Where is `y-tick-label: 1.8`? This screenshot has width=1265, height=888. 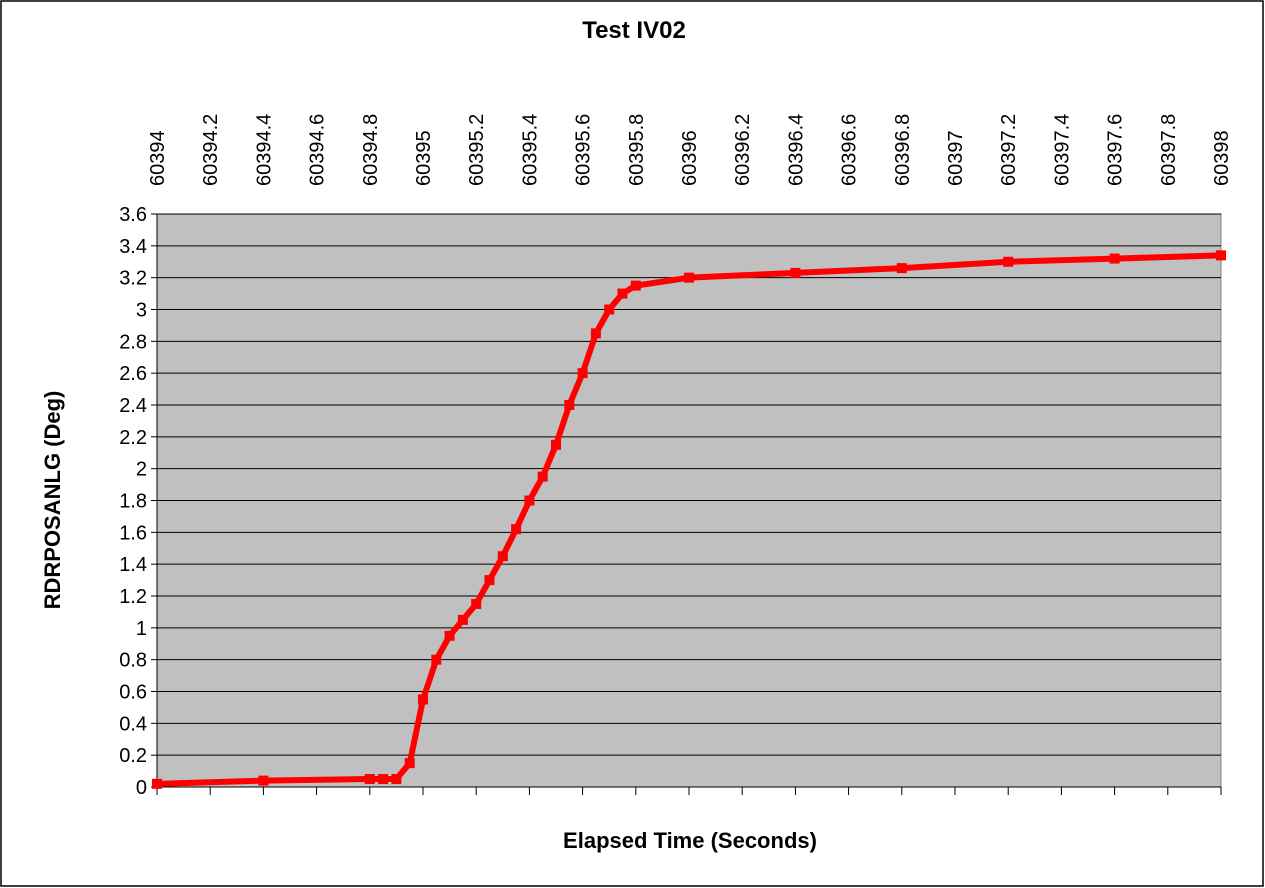 y-tick-label: 1.8 is located at coordinates (133, 502).